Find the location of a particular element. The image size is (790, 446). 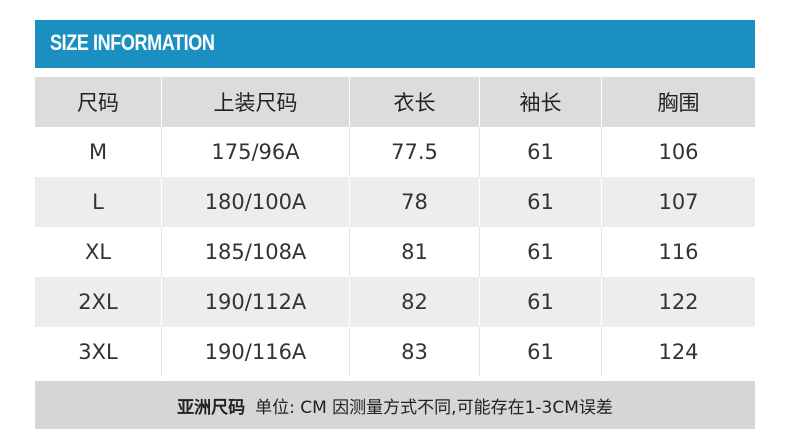

size-note-footer: 亚洲尺码 单位: CM 因测量方式不同,可能存在1-3CM误差 is located at coordinates (395, 405).